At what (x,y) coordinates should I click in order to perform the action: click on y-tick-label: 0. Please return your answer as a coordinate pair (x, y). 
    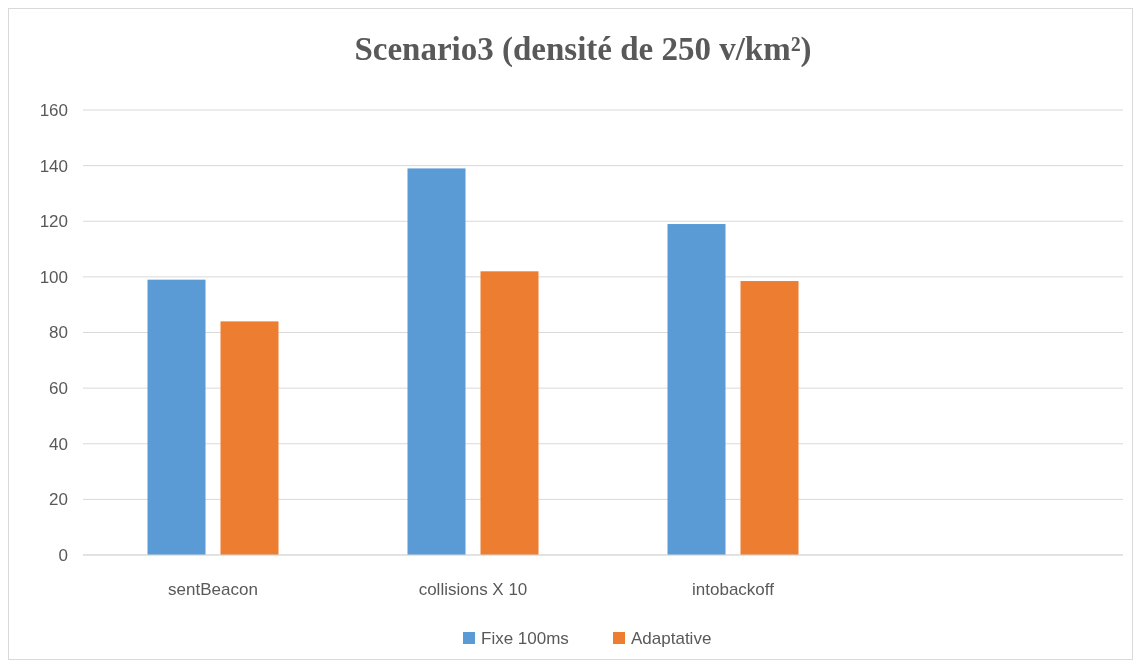
    Looking at the image, I should click on (63, 555).